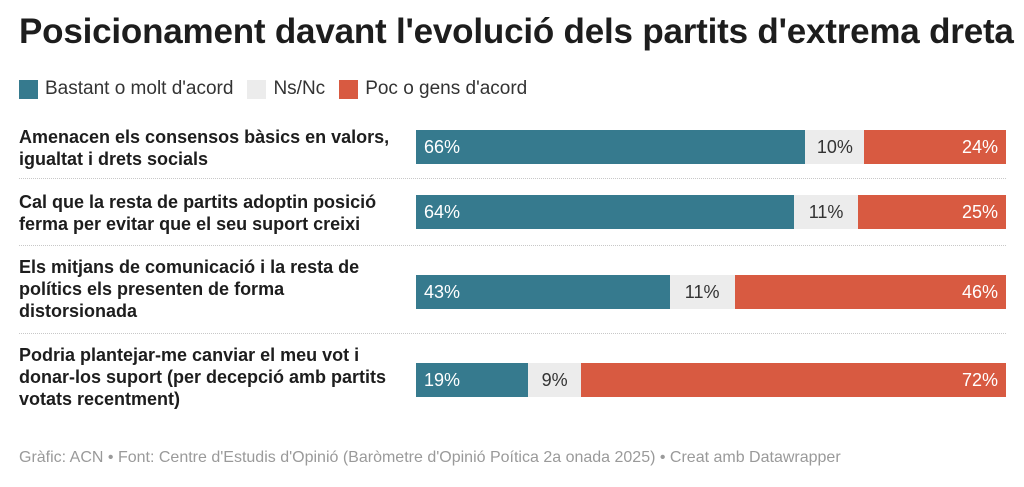 Image resolution: width=1024 pixels, height=487 pixels. I want to click on data-label: 66%, so click(442, 146).